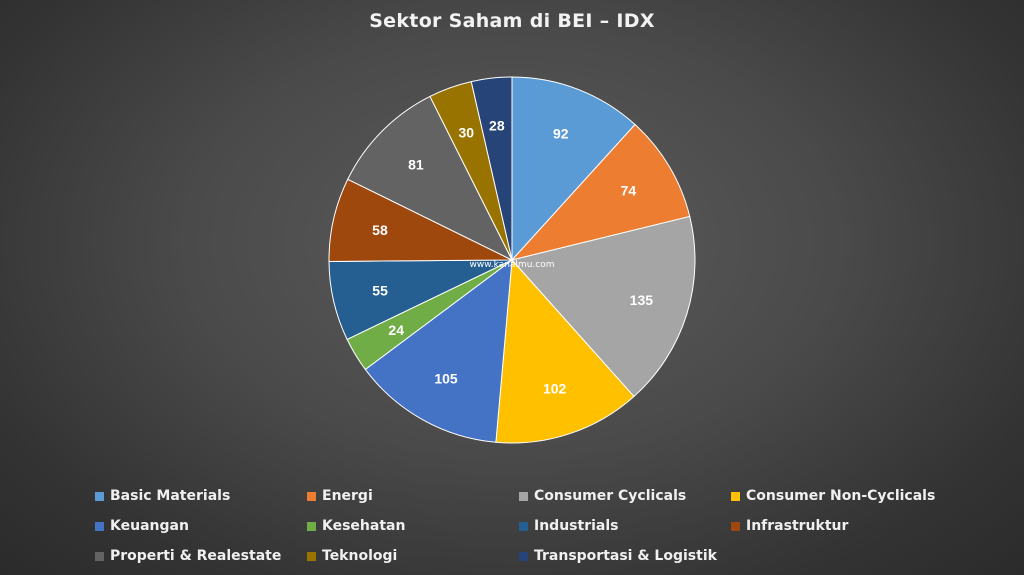 The width and height of the screenshot is (1024, 575). What do you see at coordinates (573, 169) in the screenshot?
I see `pie-slice-basic-materials` at bounding box center [573, 169].